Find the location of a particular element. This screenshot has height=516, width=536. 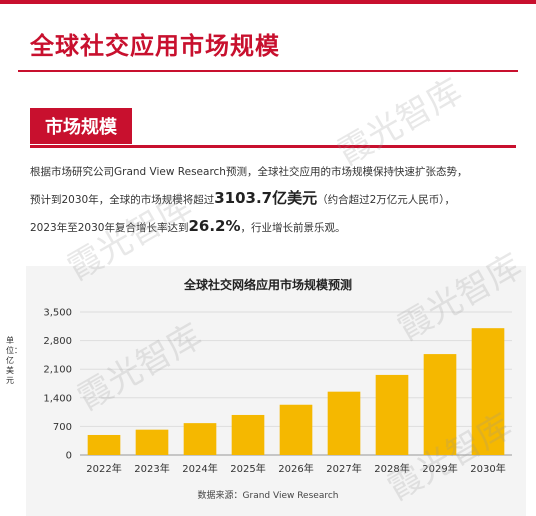

x-tick-label: 2023年 is located at coordinates (151, 468).